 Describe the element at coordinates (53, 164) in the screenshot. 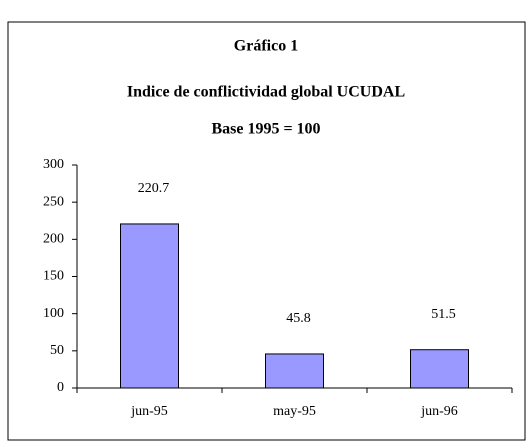

I see `y-tick-label: 300` at that location.